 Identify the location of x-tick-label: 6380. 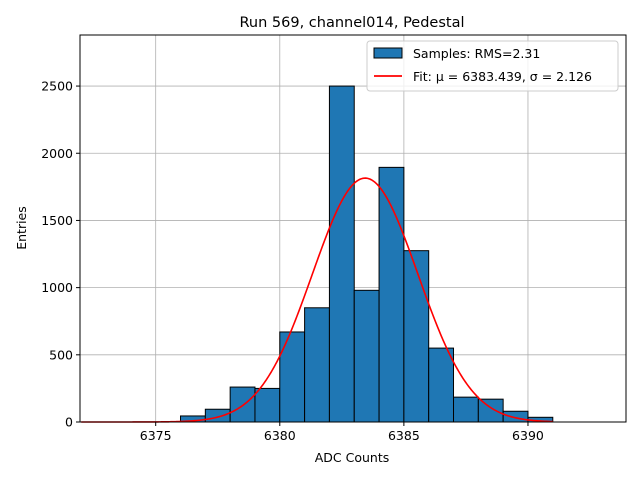
(280, 435).